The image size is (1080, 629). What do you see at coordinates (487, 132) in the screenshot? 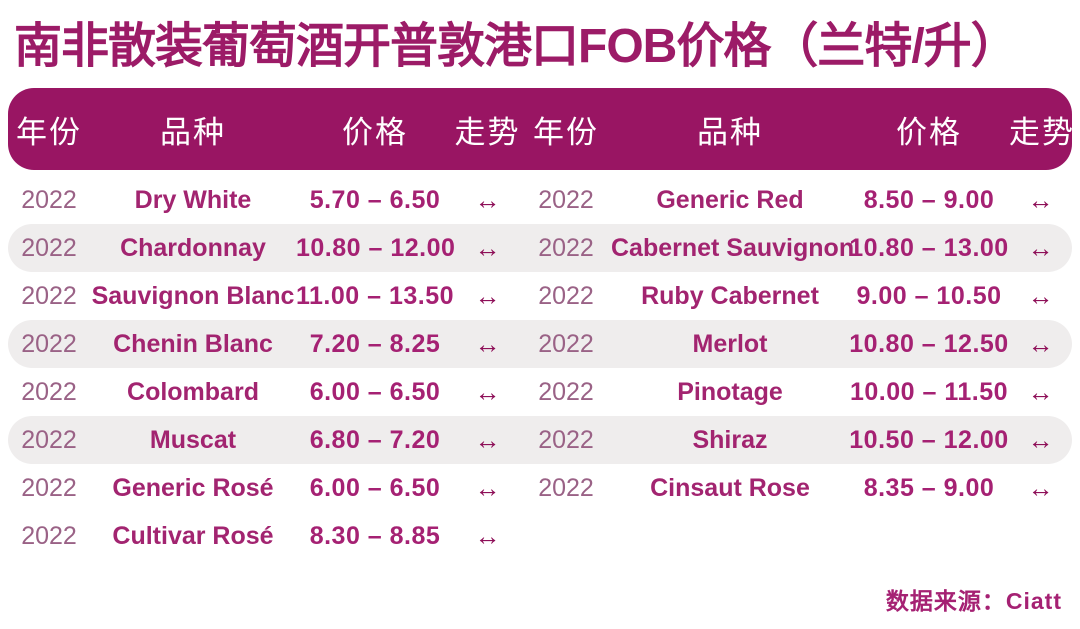
I see `header-trend-left: 走势` at bounding box center [487, 132].